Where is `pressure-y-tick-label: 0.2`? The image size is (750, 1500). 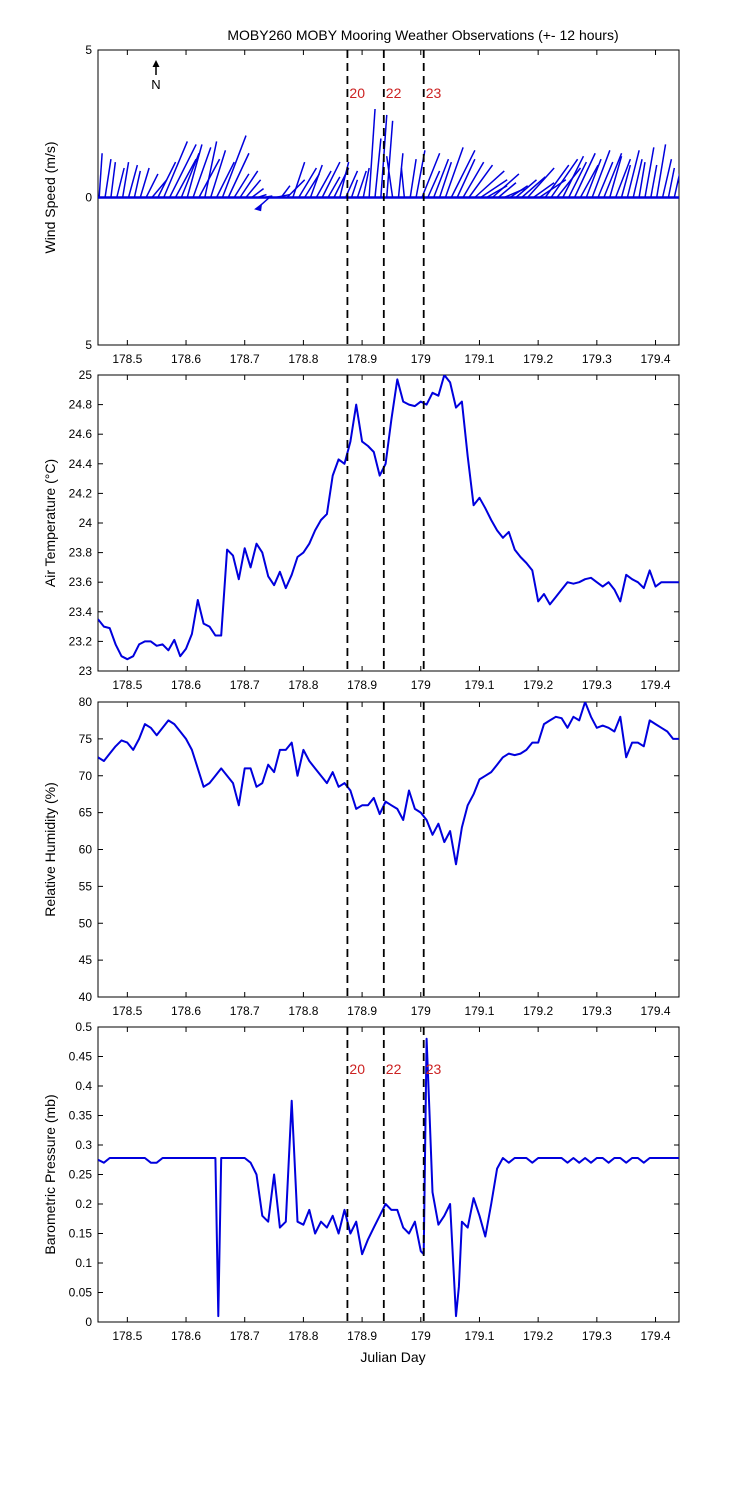 pressure-y-tick-label: 0.2 is located at coordinates (83, 1204).